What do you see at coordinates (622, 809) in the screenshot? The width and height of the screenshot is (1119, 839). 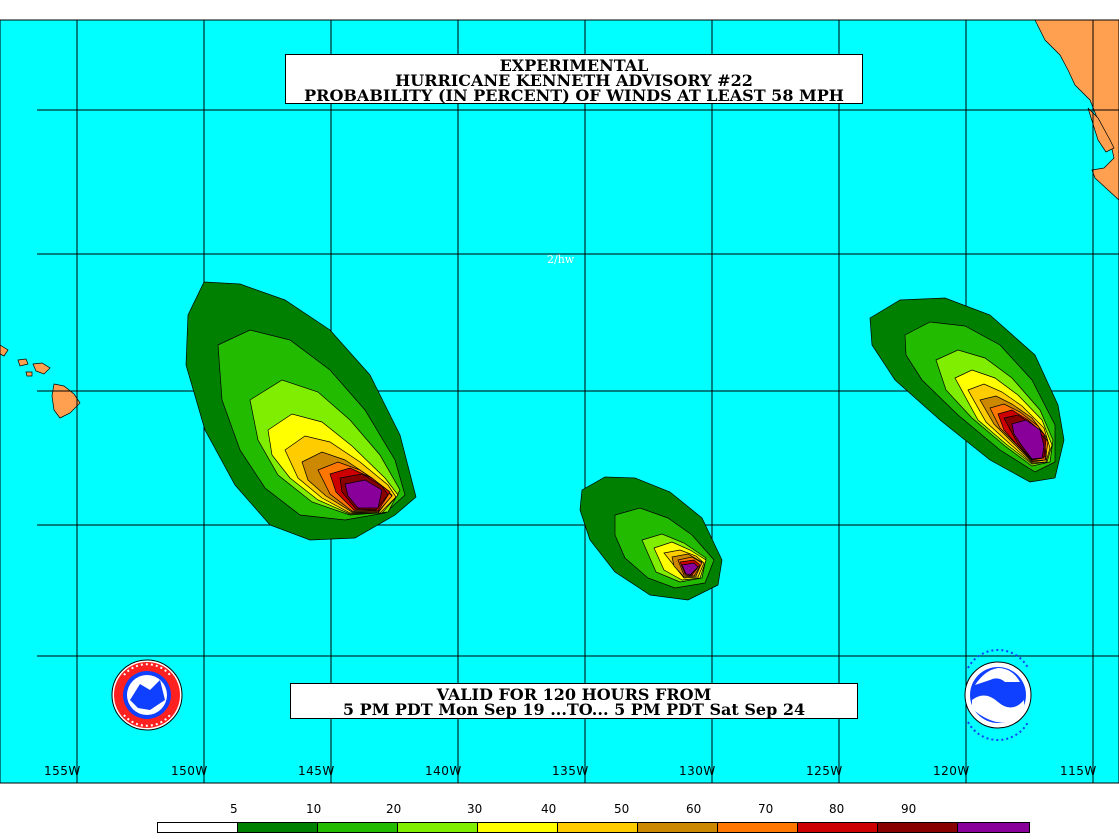 I see `legend-label-50: 50` at bounding box center [622, 809].